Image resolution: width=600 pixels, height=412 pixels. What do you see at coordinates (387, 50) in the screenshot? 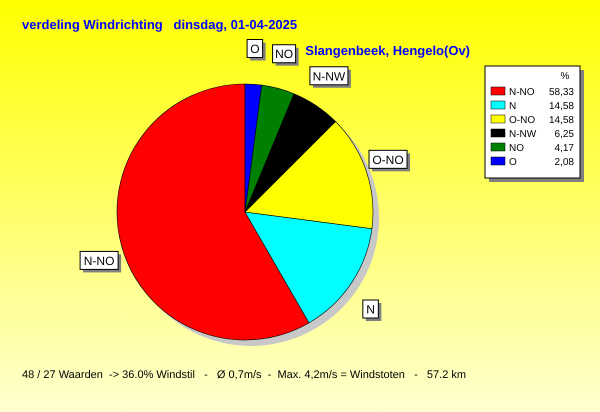
I see `chart-subtitle: Slangenbeek, Hengelo(Ov)` at bounding box center [387, 50].